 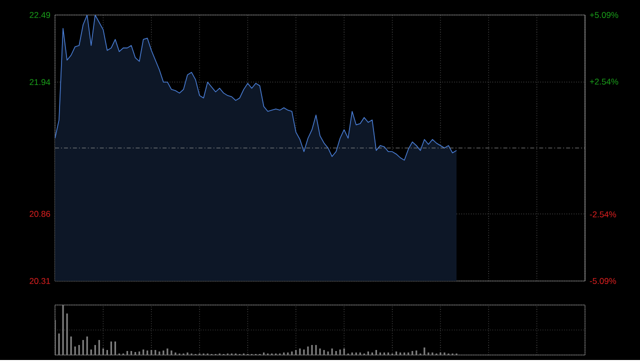 I want to click on y-tick-label: 20.86, so click(x=40, y=213).